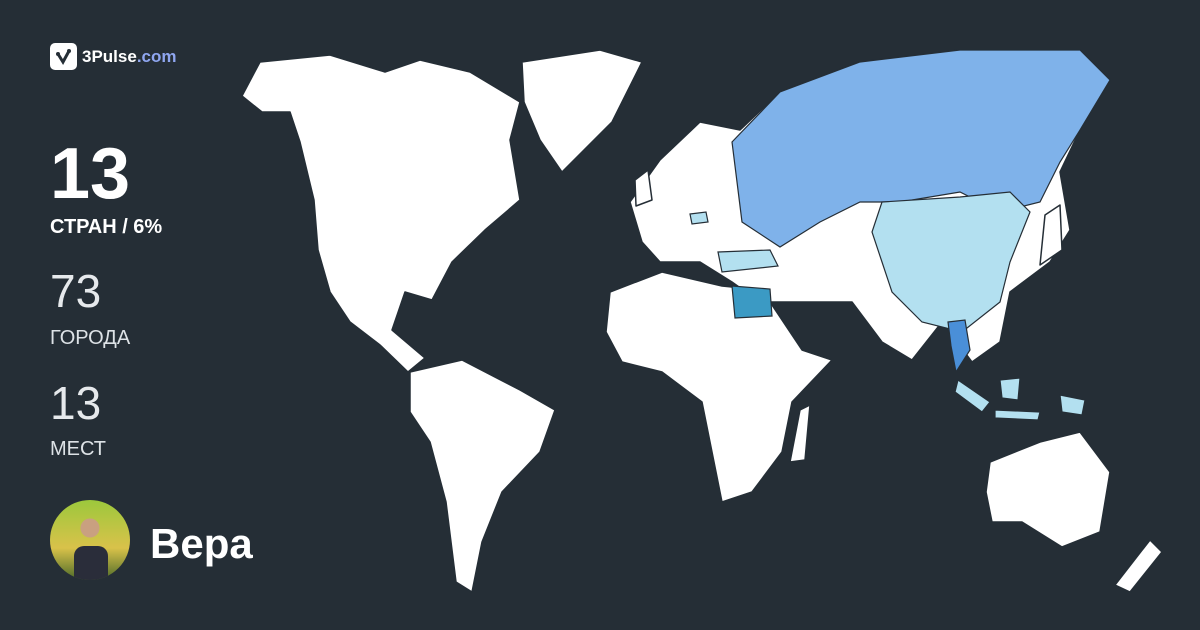 This screenshot has height=630, width=1200. What do you see at coordinates (201, 543) in the screenshot?
I see `user-name: Вера` at bounding box center [201, 543].